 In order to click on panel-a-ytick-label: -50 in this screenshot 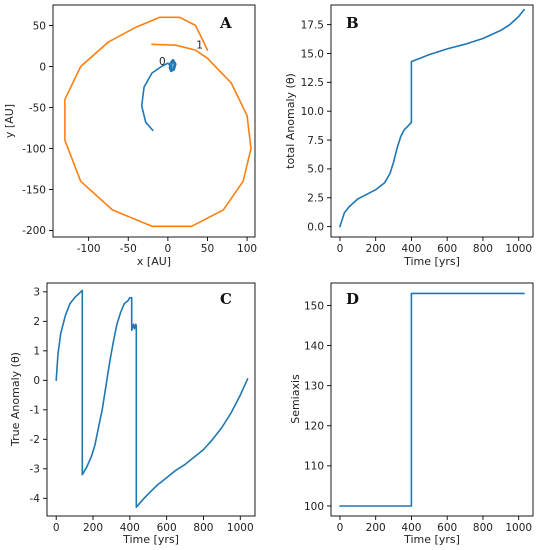, I will do `click(37, 108)`.